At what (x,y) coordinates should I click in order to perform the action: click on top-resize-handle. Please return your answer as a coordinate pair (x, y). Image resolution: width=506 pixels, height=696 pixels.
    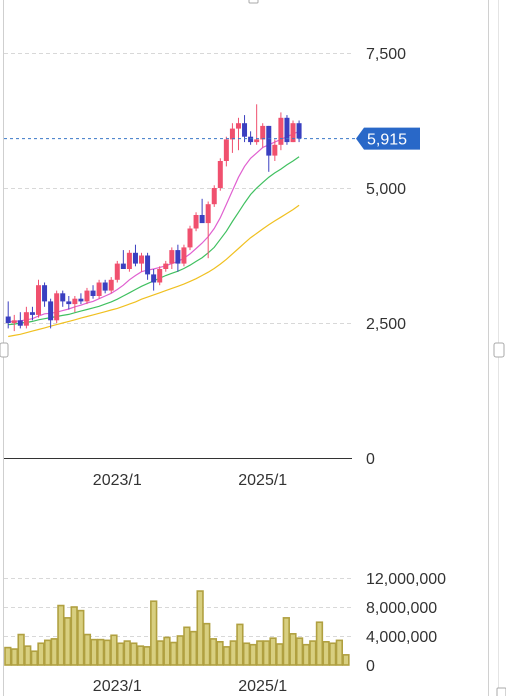
    Looking at the image, I should click on (253, 2).